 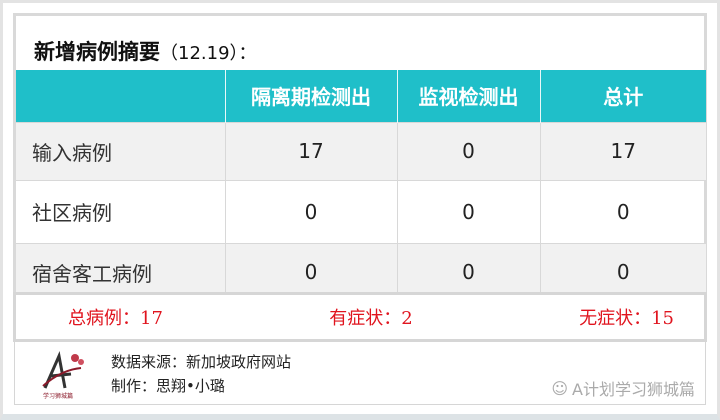 I want to click on footer: 学习狮城篇 数据来源：新加坡政府网站 制作：思翔•小璐 ☺ A计划学习狮城篇, so click(x=360, y=373).